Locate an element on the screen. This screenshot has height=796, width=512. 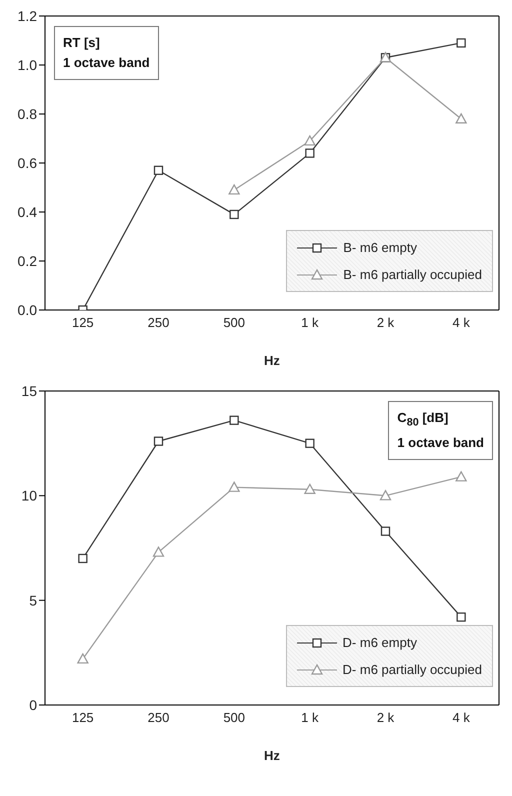
y-tick-label: 1.2 is located at coordinates (28, 16).